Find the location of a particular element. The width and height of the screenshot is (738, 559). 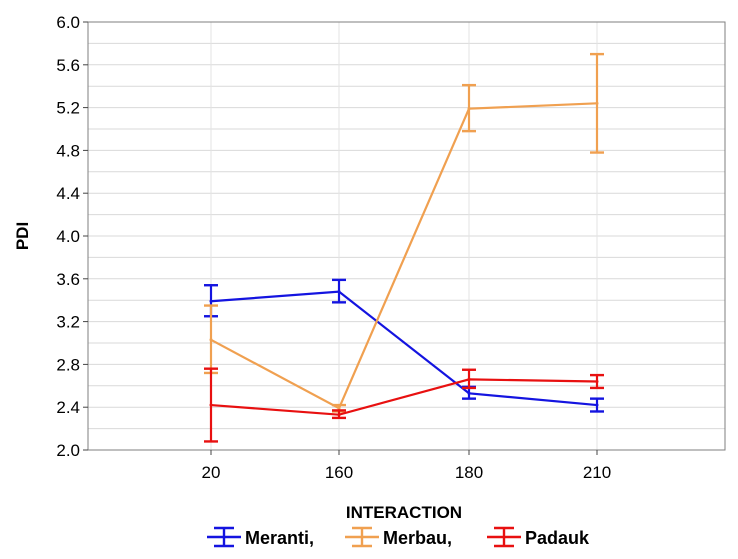

y-tick-label: 2.8 is located at coordinates (68, 364).